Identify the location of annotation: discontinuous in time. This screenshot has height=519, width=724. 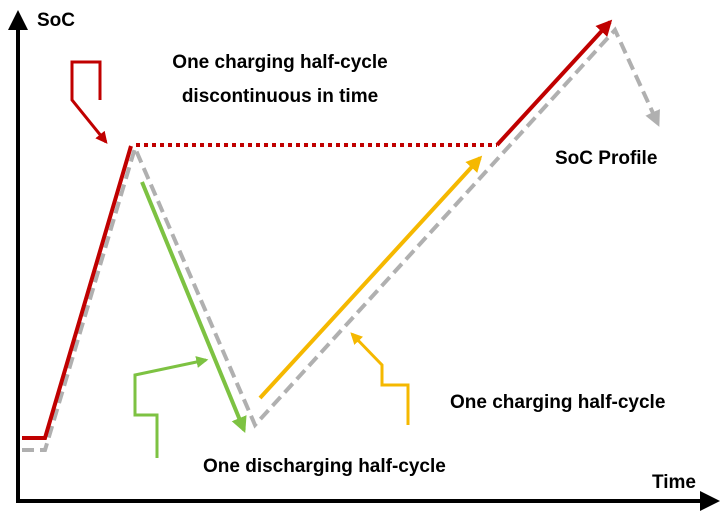
(280, 96).